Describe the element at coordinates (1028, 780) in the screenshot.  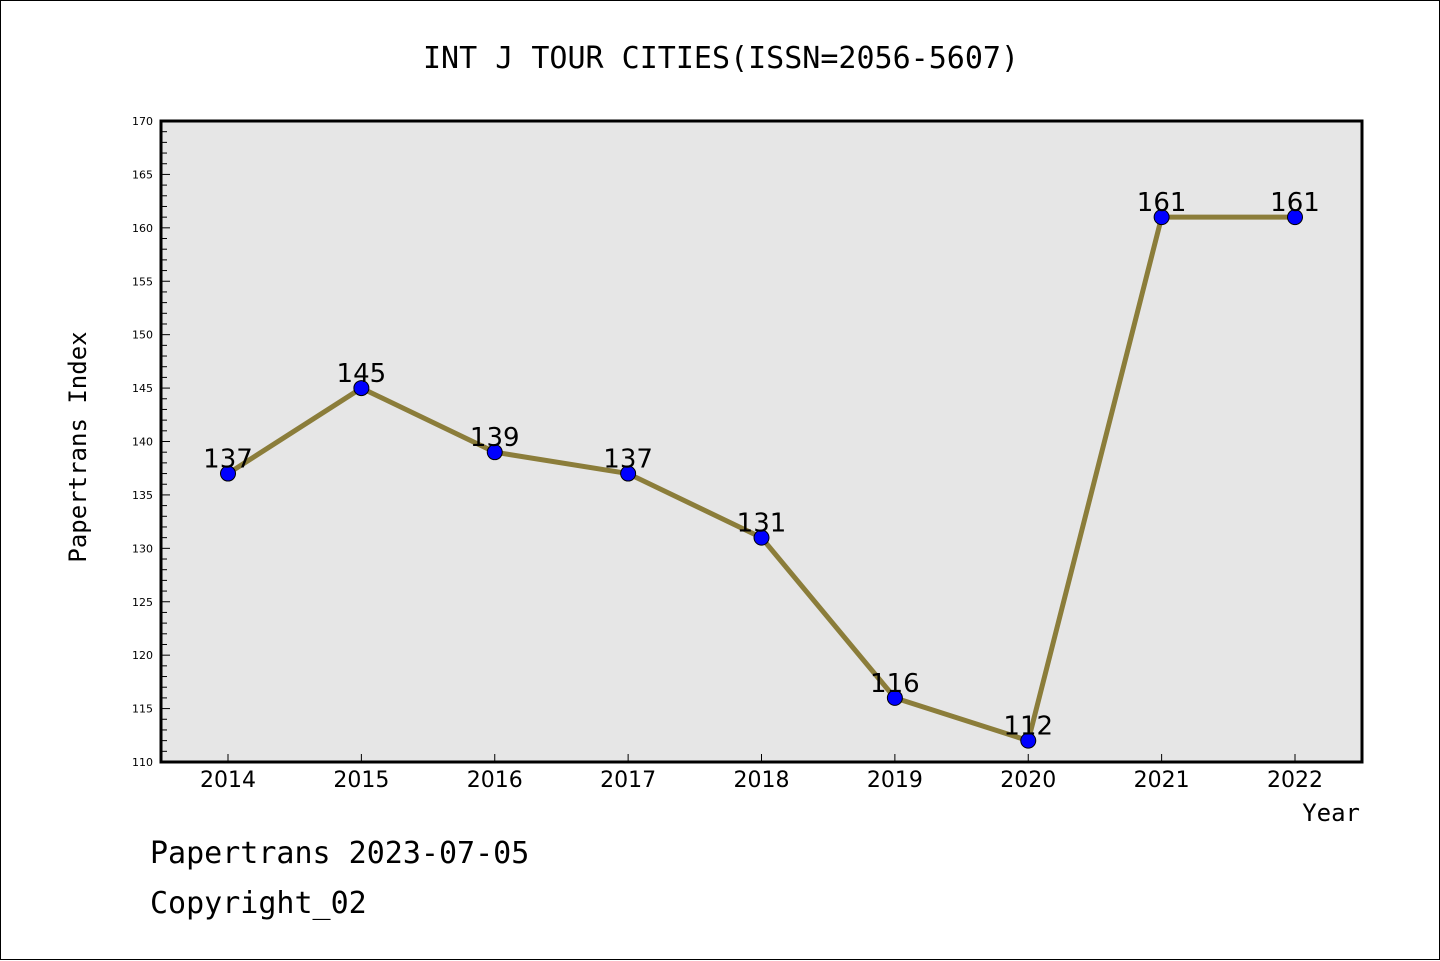
I see `x-tick-label: 2020` at that location.